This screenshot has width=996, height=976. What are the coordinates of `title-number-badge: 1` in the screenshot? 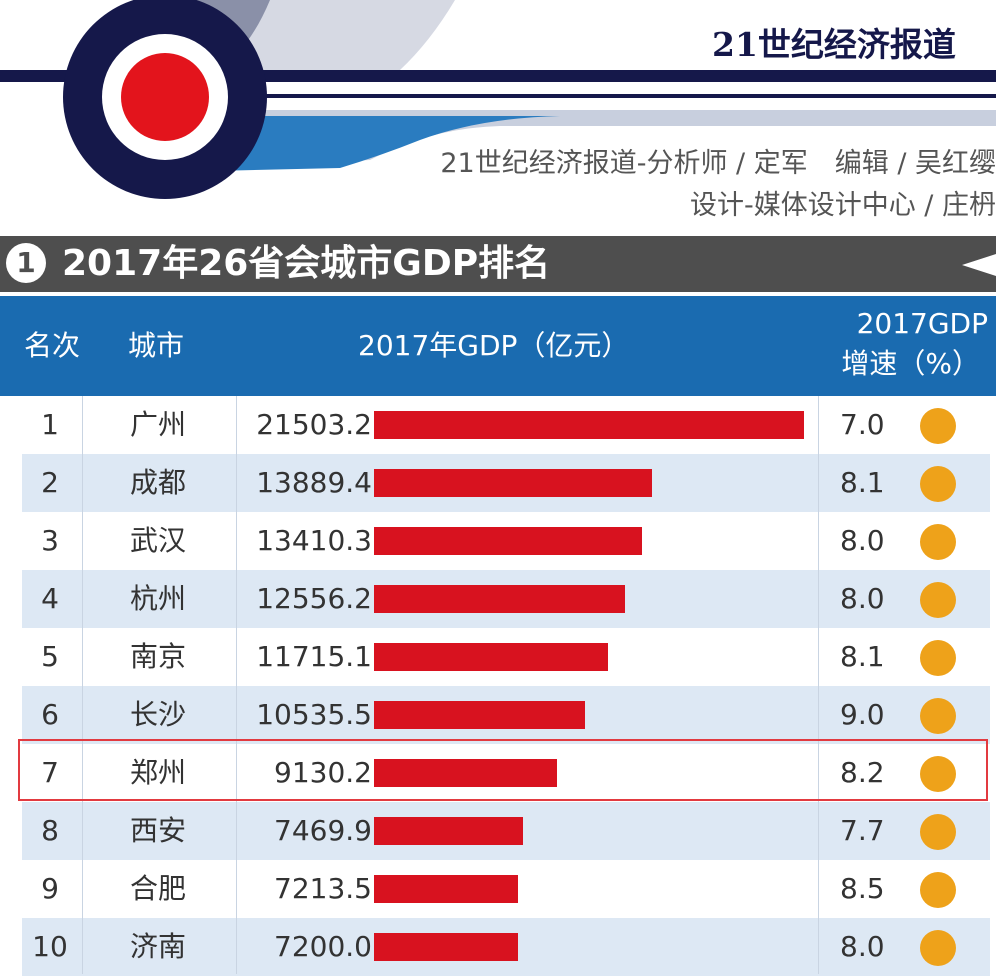 It's located at (26, 263).